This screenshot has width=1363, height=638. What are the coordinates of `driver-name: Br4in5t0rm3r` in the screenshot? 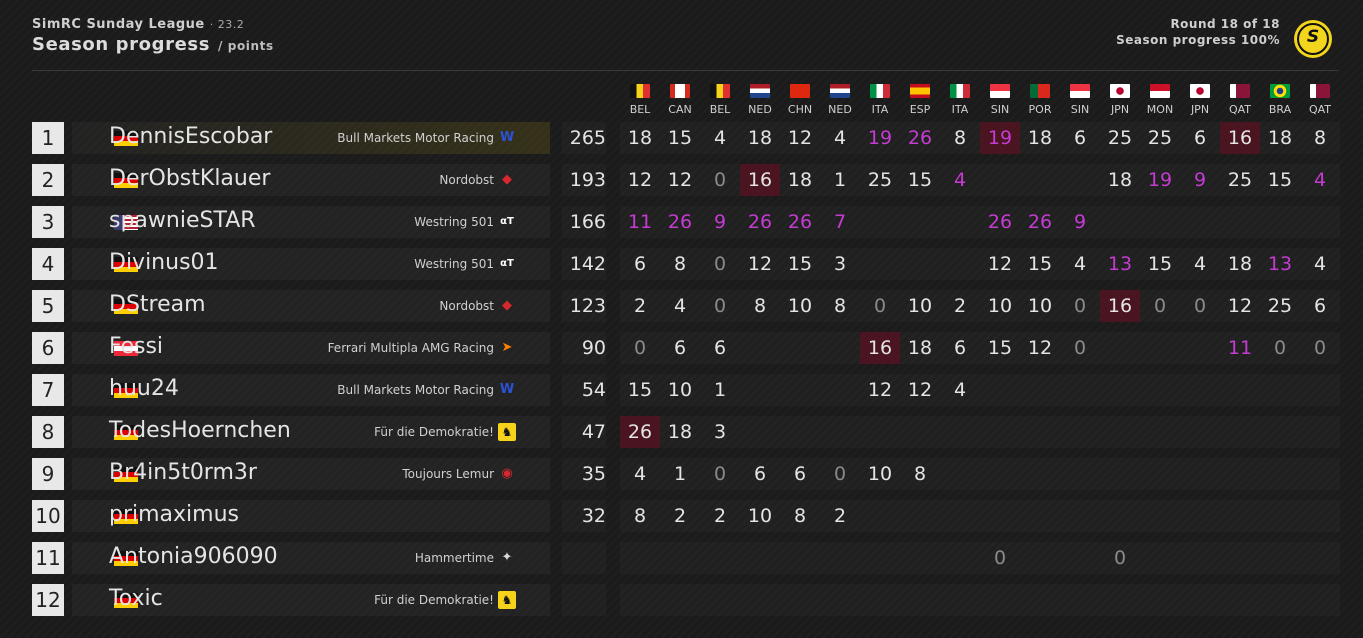 It's located at (183, 472).